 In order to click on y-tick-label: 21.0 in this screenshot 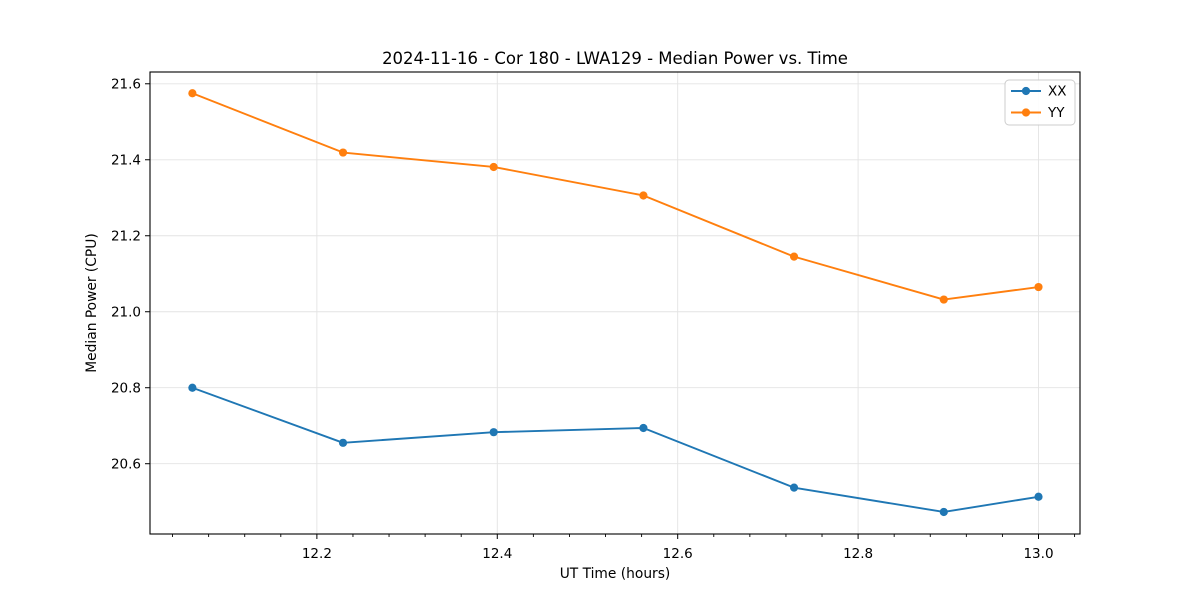, I will do `click(126, 313)`.